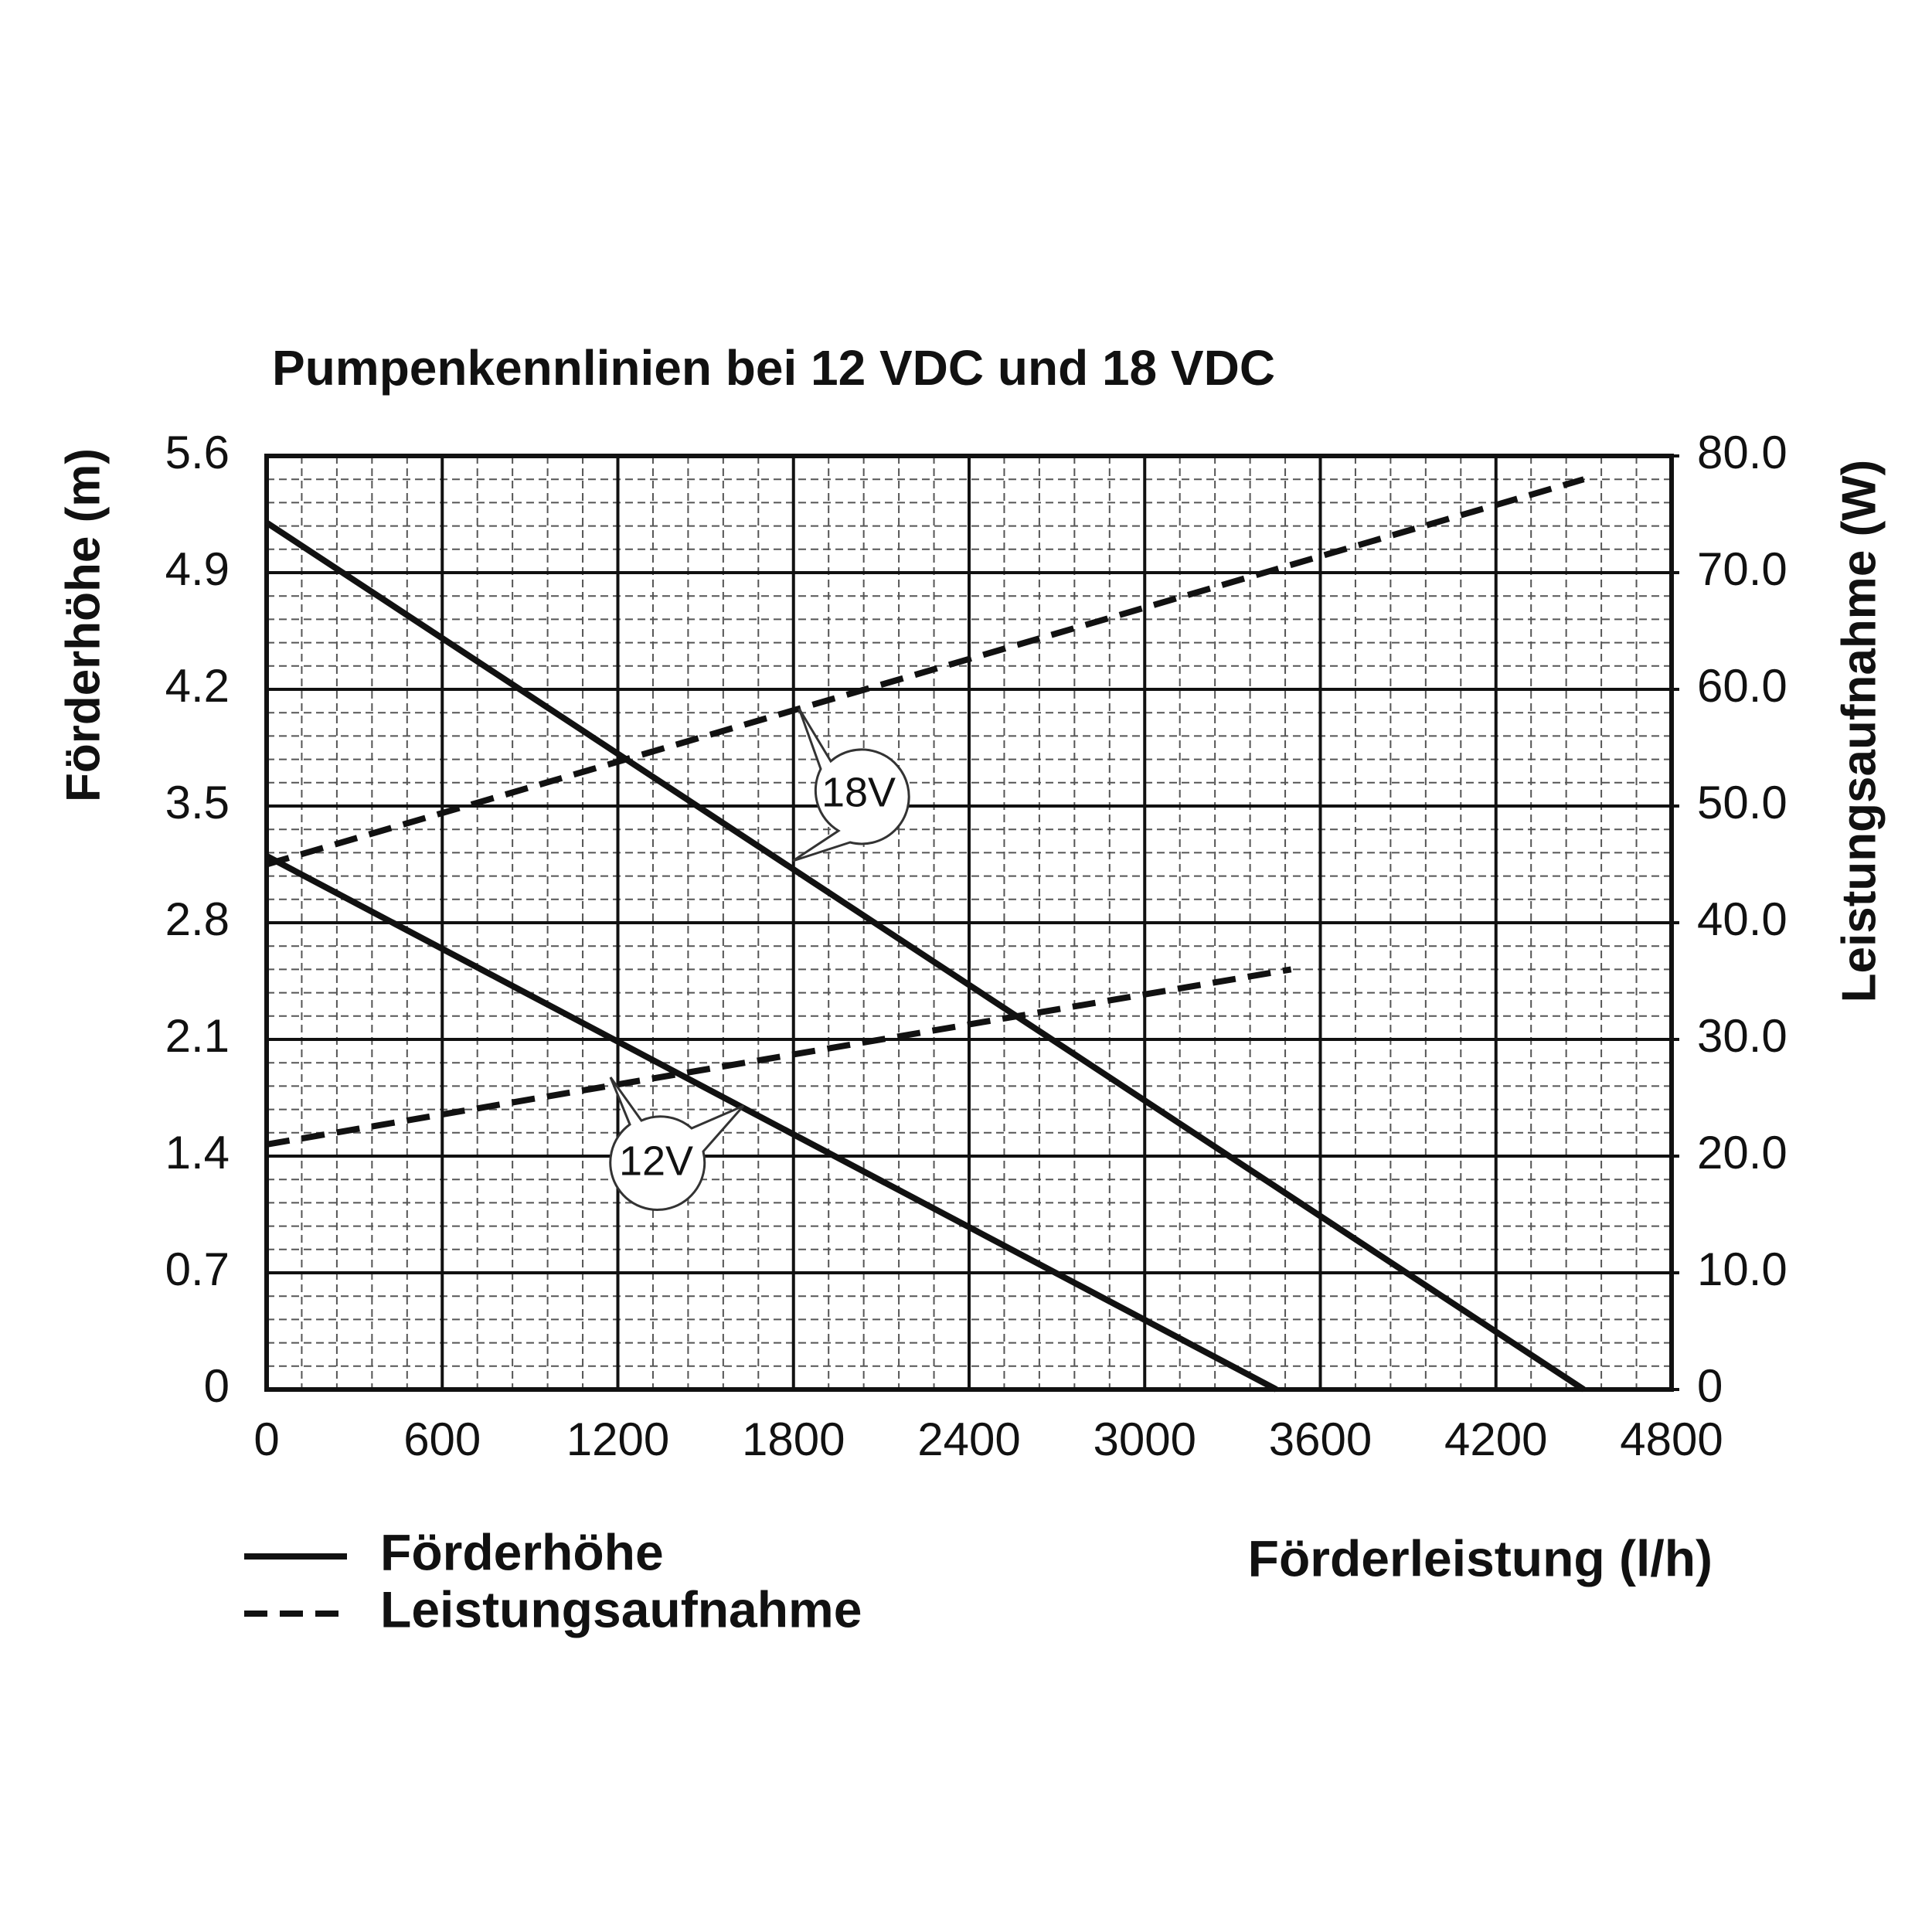  Describe the element at coordinates (1742, 1036) in the screenshot. I see `y2-tick-label: 30.0` at that location.